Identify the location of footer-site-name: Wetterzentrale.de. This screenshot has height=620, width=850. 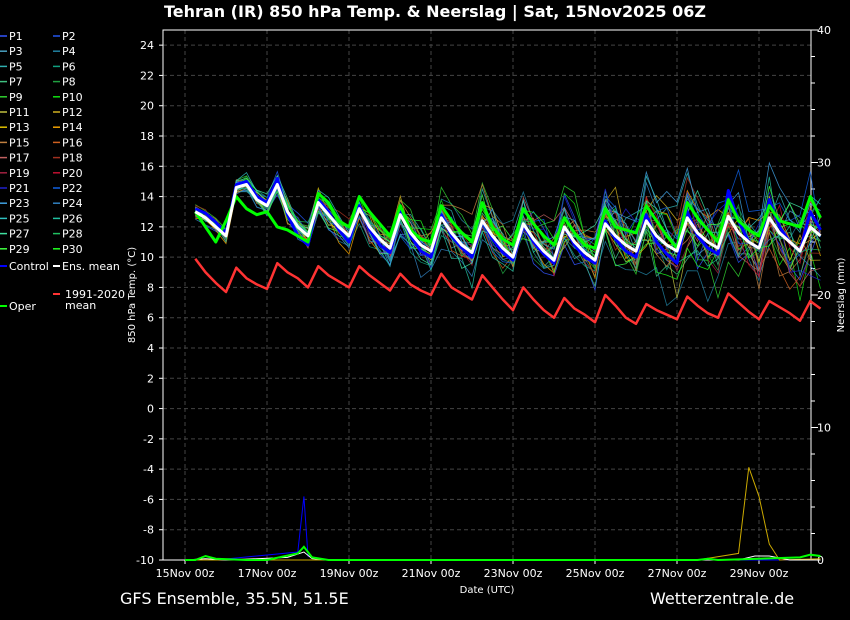
(722, 598).